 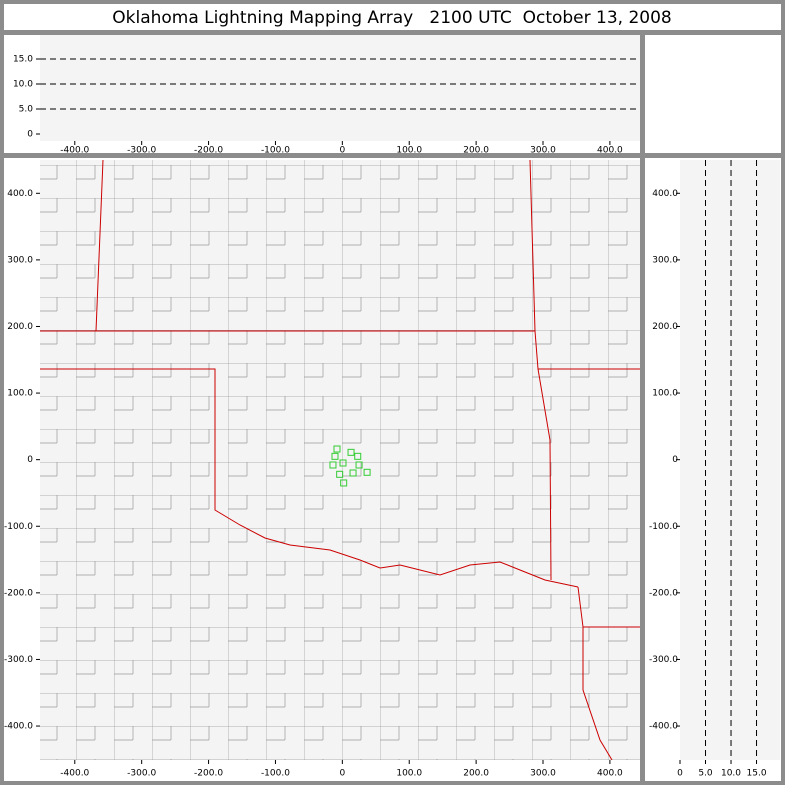 I want to click on y-tick-label: 10.0, so click(x=23, y=85).